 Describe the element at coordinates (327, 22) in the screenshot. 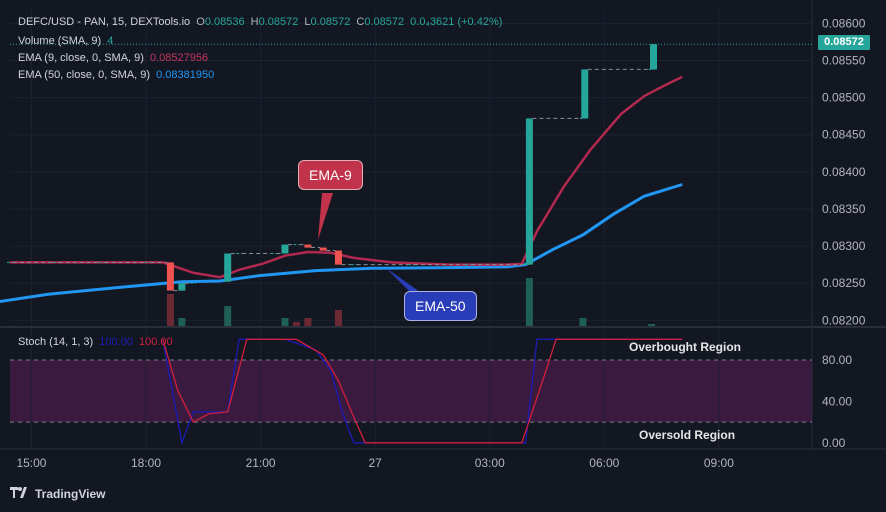

I see `ohlc-low: L0.08572` at that location.